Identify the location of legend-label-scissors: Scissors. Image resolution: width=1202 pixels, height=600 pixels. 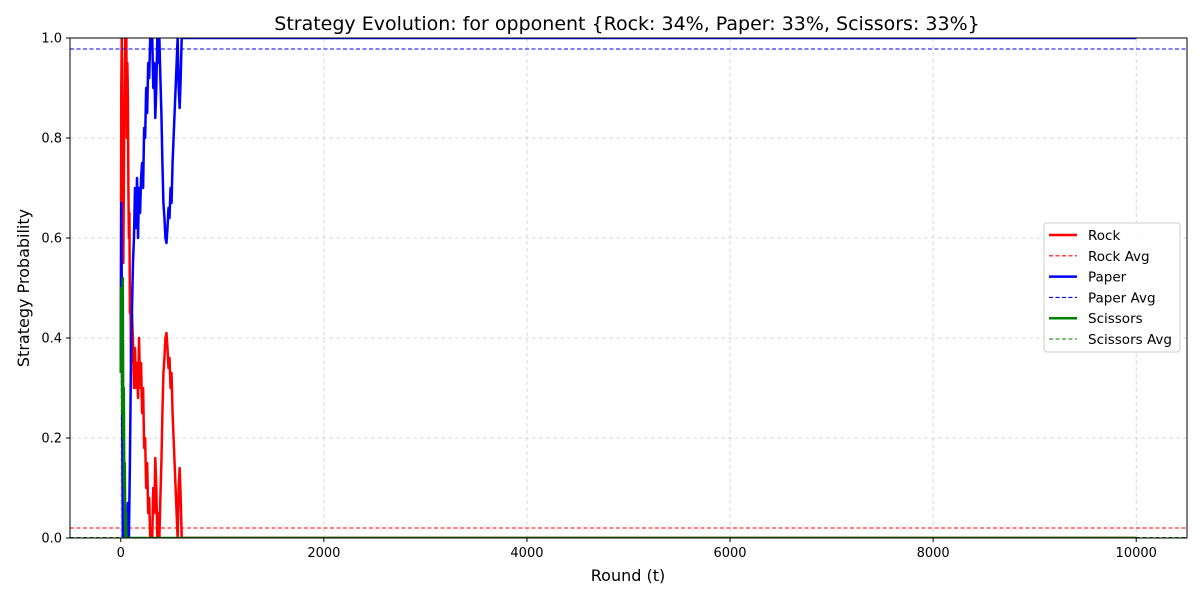
(1115, 319).